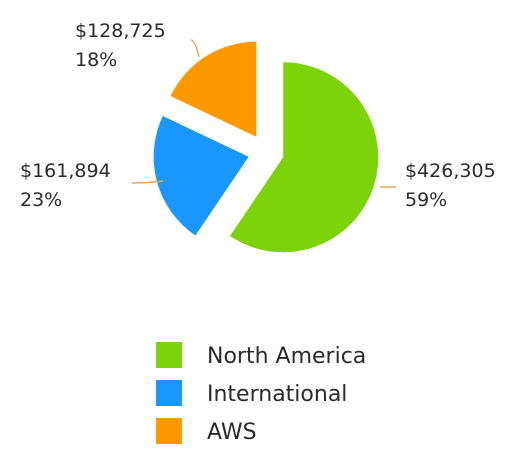 Image resolution: width=532 pixels, height=457 pixels. I want to click on data-label-percent-north-america: 59%, so click(426, 200).